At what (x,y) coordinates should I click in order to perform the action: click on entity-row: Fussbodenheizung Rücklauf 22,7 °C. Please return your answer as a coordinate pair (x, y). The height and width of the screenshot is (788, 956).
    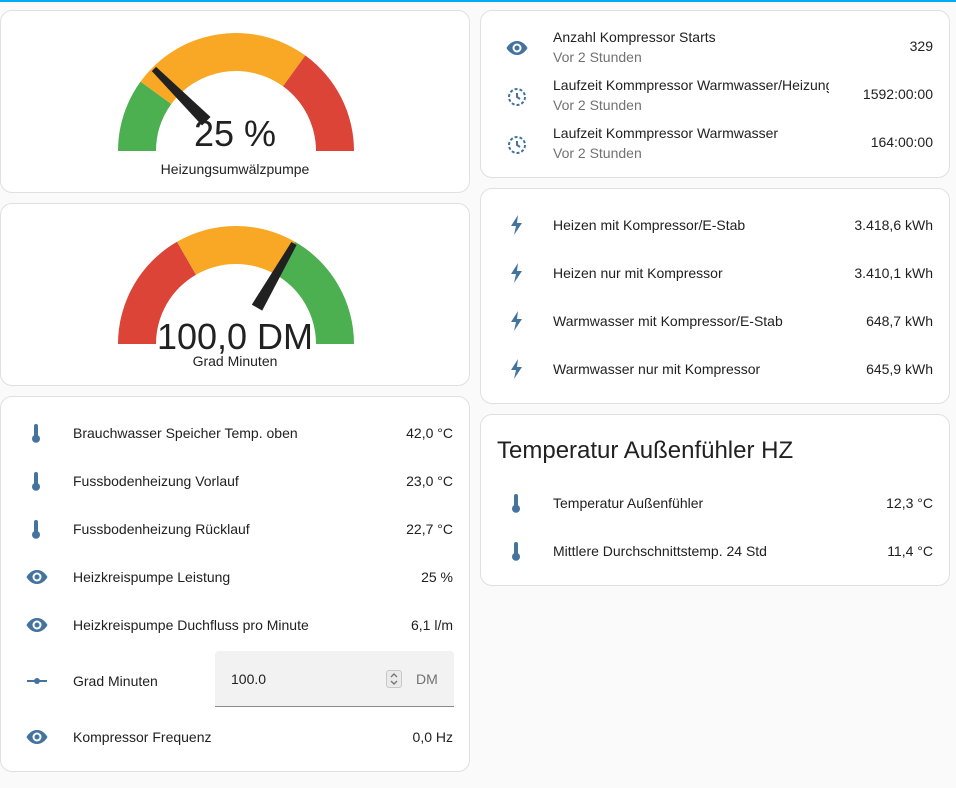
    Looking at the image, I should click on (235, 529).